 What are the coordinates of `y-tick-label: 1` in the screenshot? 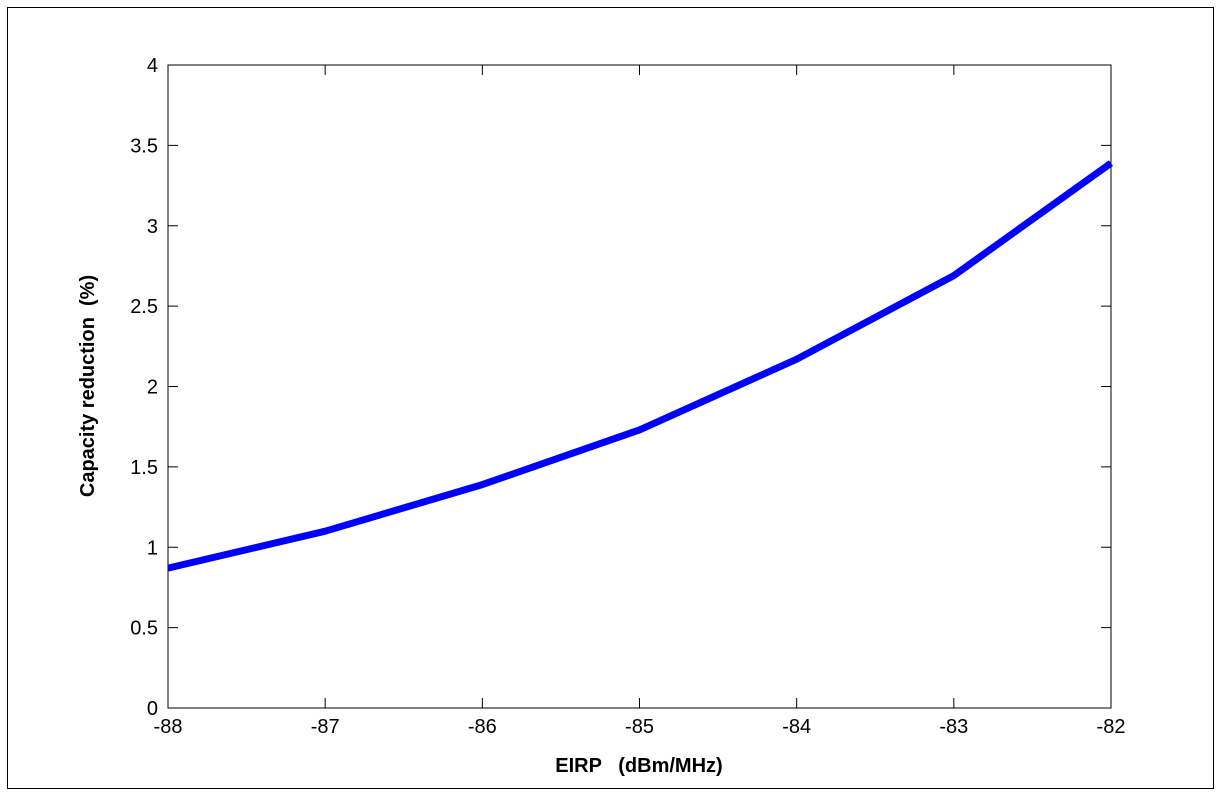 It's located at (152, 548).